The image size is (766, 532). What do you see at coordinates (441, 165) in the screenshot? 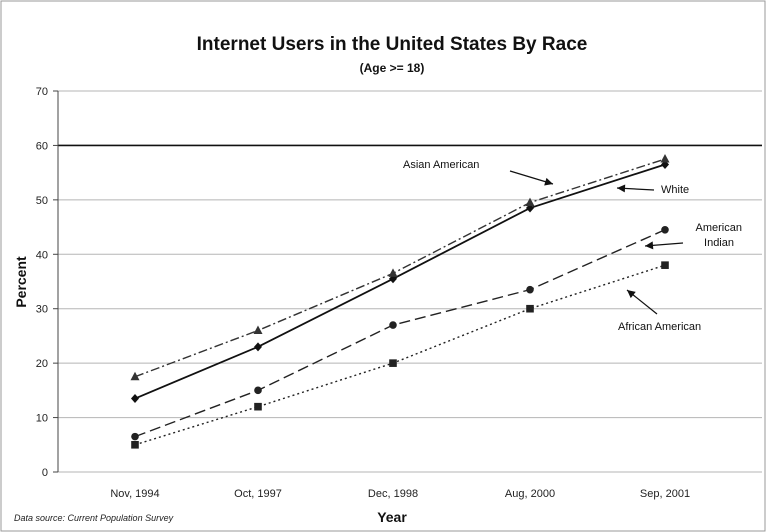
I see `annotation-label: Asian American` at bounding box center [441, 165].